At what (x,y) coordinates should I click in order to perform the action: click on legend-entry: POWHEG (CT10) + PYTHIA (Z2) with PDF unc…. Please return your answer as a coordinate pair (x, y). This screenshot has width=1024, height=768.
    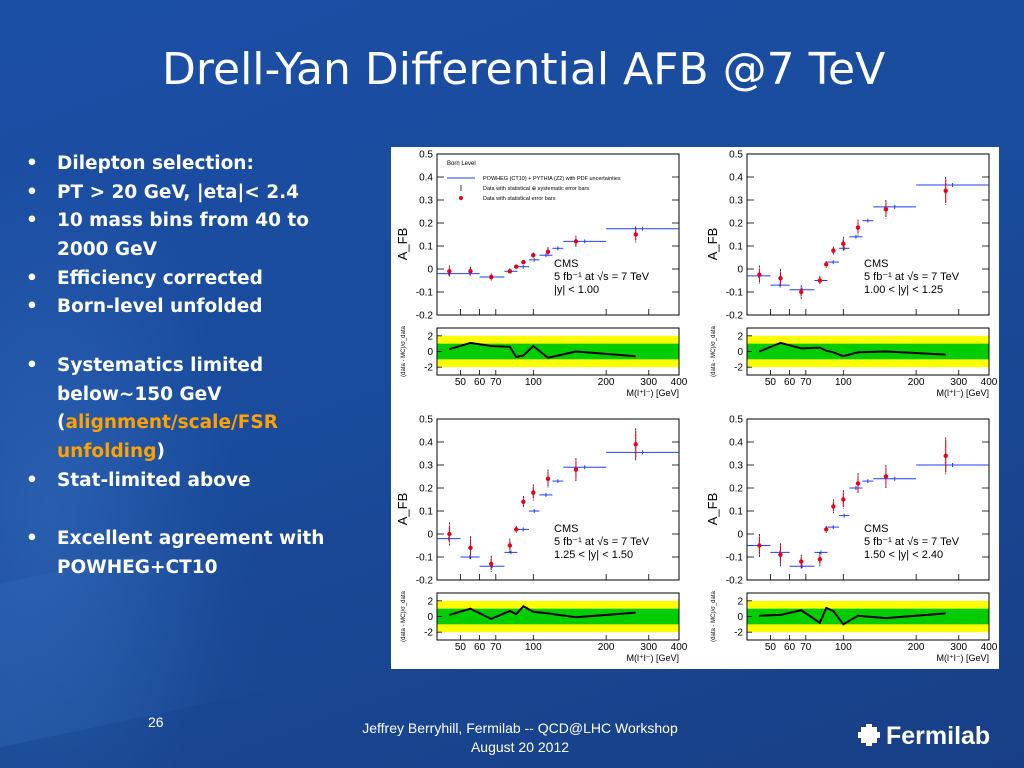
    Looking at the image, I should click on (552, 179).